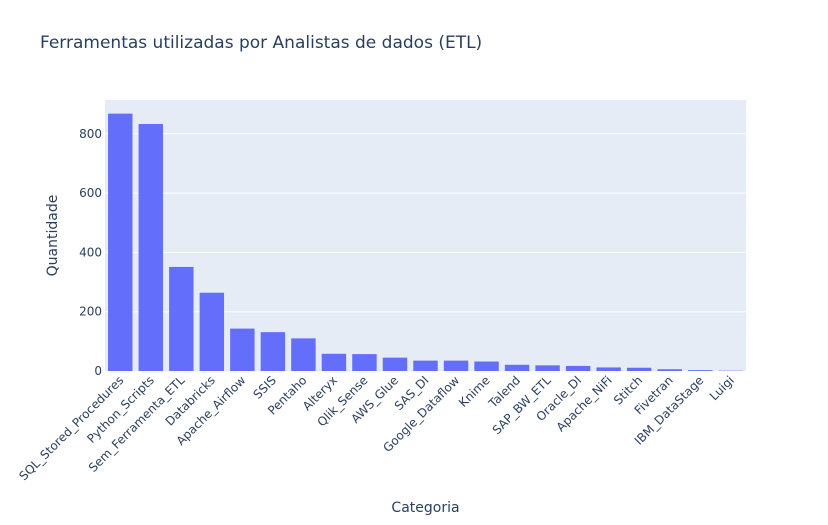 Image resolution: width=828 pixels, height=525 pixels. I want to click on bar-sas-di, so click(425, 365).